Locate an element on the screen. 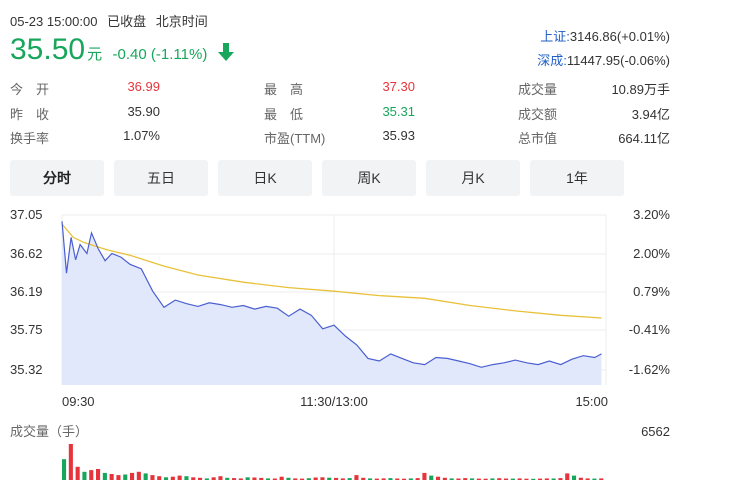  stat-high-label: 最 高 is located at coordinates (284, 89).